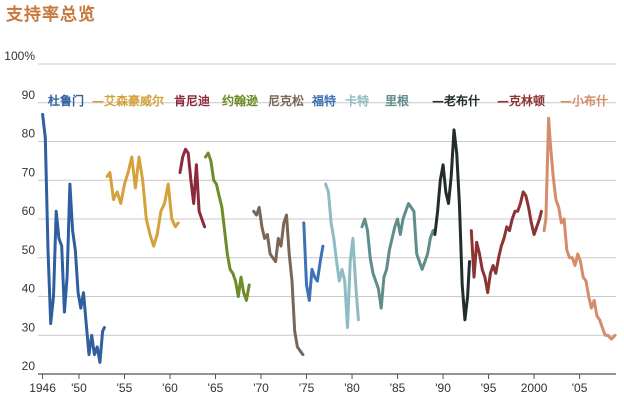 The image size is (624, 403). I want to click on x-tick-label: 1946, so click(42, 388).